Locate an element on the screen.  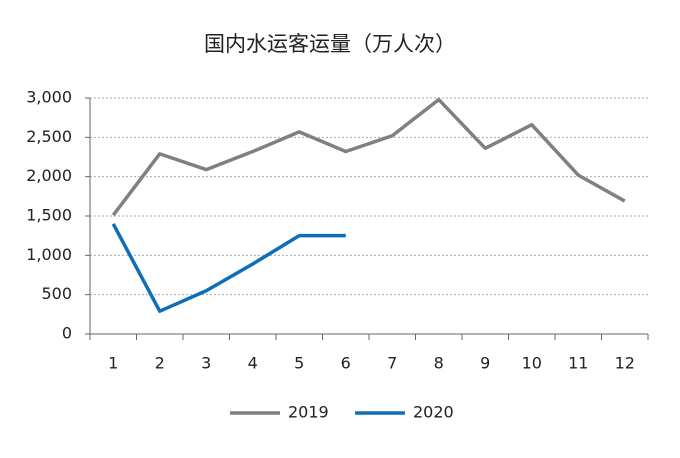
x-tick-label: 7 is located at coordinates (392, 363).